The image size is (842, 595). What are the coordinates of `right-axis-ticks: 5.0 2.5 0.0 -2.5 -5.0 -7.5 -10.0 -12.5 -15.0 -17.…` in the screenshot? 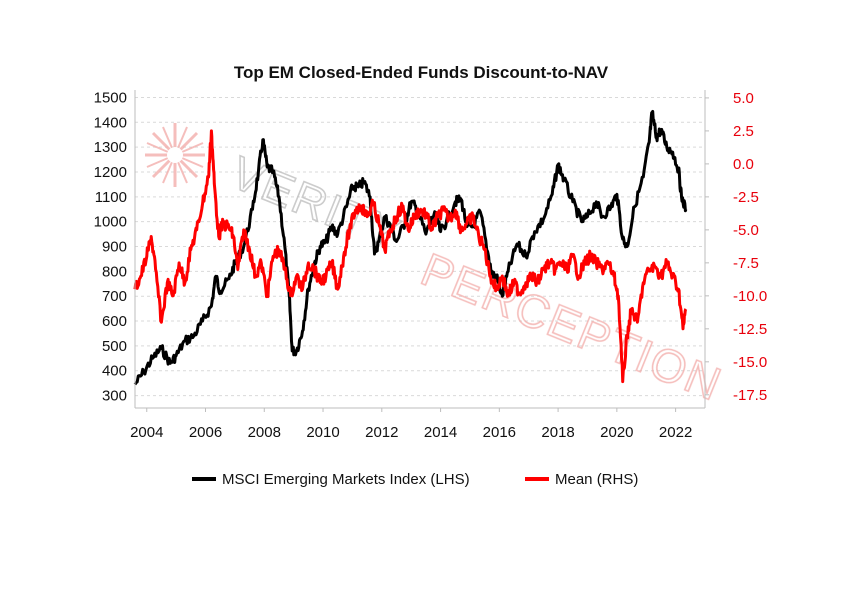 It's located at (736, 247).